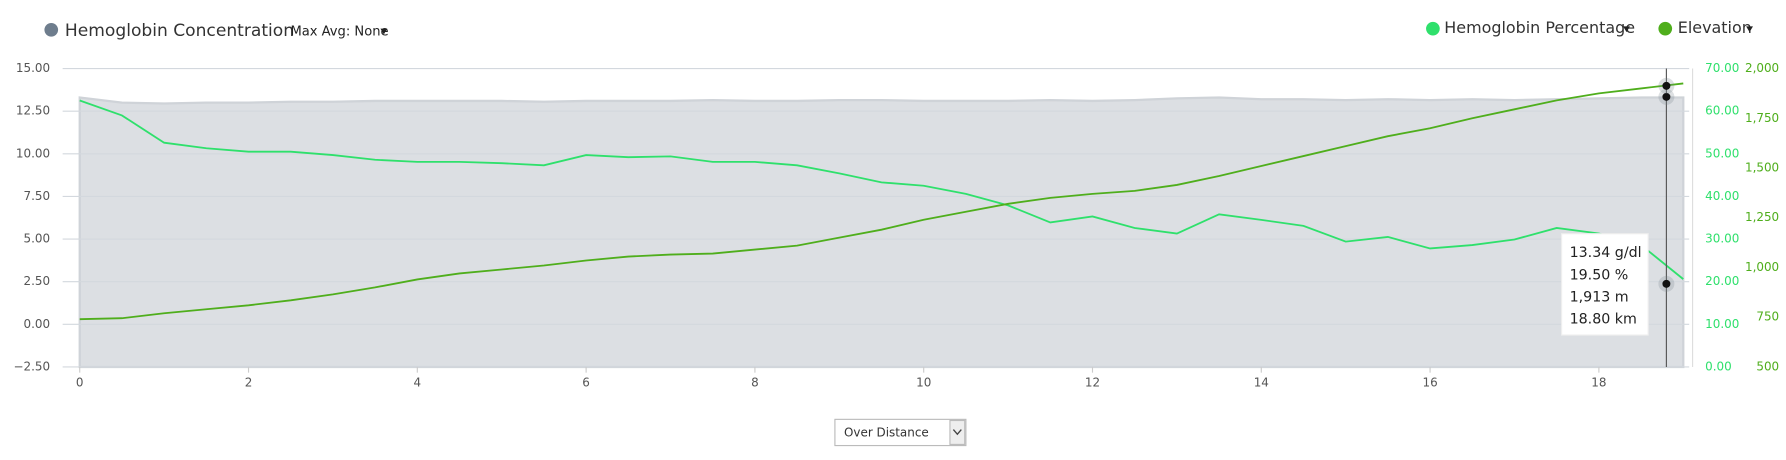  Describe the element at coordinates (32, 366) in the screenshot. I see `y-tick-label: −2.50` at that location.